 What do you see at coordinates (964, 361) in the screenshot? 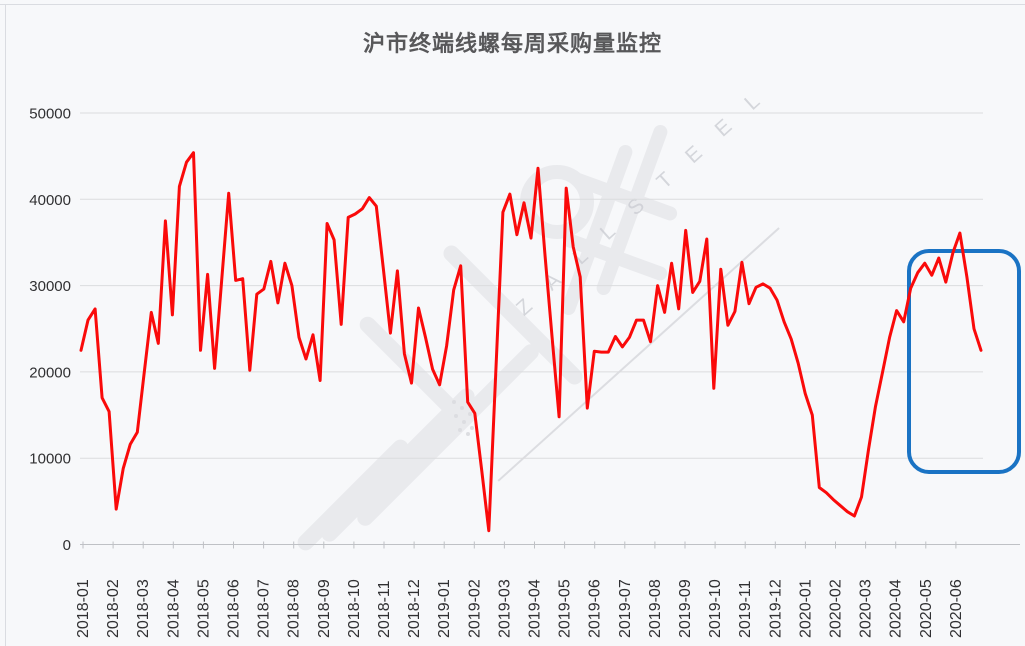
I see `highlight-box` at bounding box center [964, 361].